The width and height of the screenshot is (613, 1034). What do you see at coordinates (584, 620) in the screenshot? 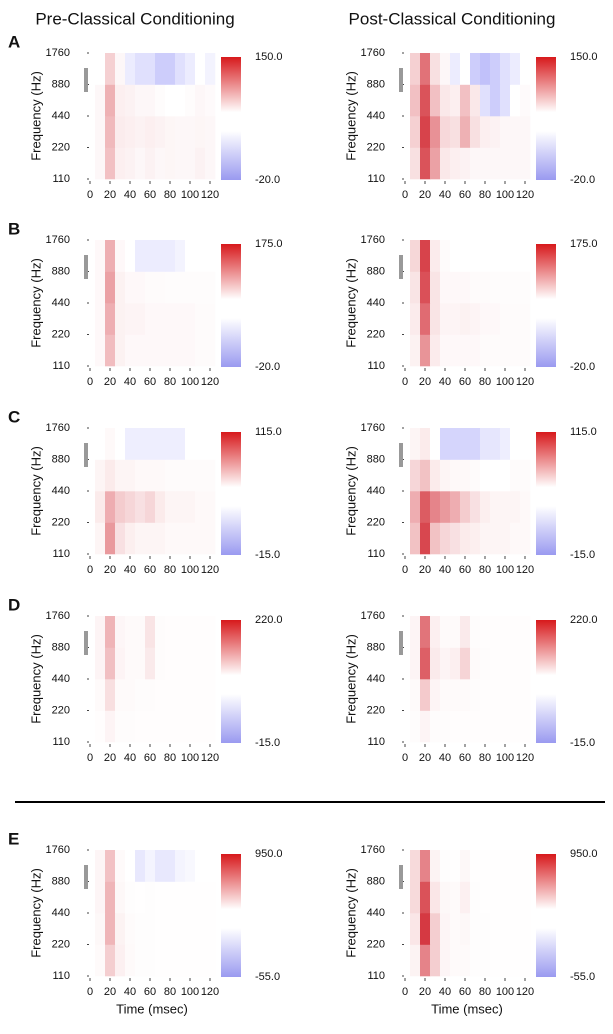
I see `colorbar-label: 220.0` at bounding box center [584, 620].